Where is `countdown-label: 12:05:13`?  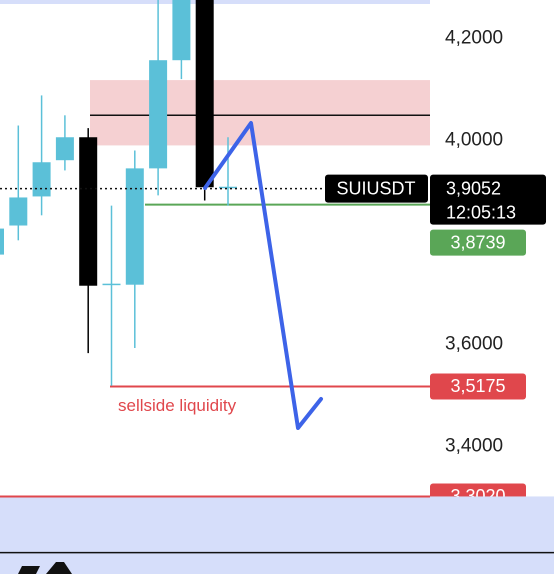
countdown-label: 12:05:13 is located at coordinates (481, 212).